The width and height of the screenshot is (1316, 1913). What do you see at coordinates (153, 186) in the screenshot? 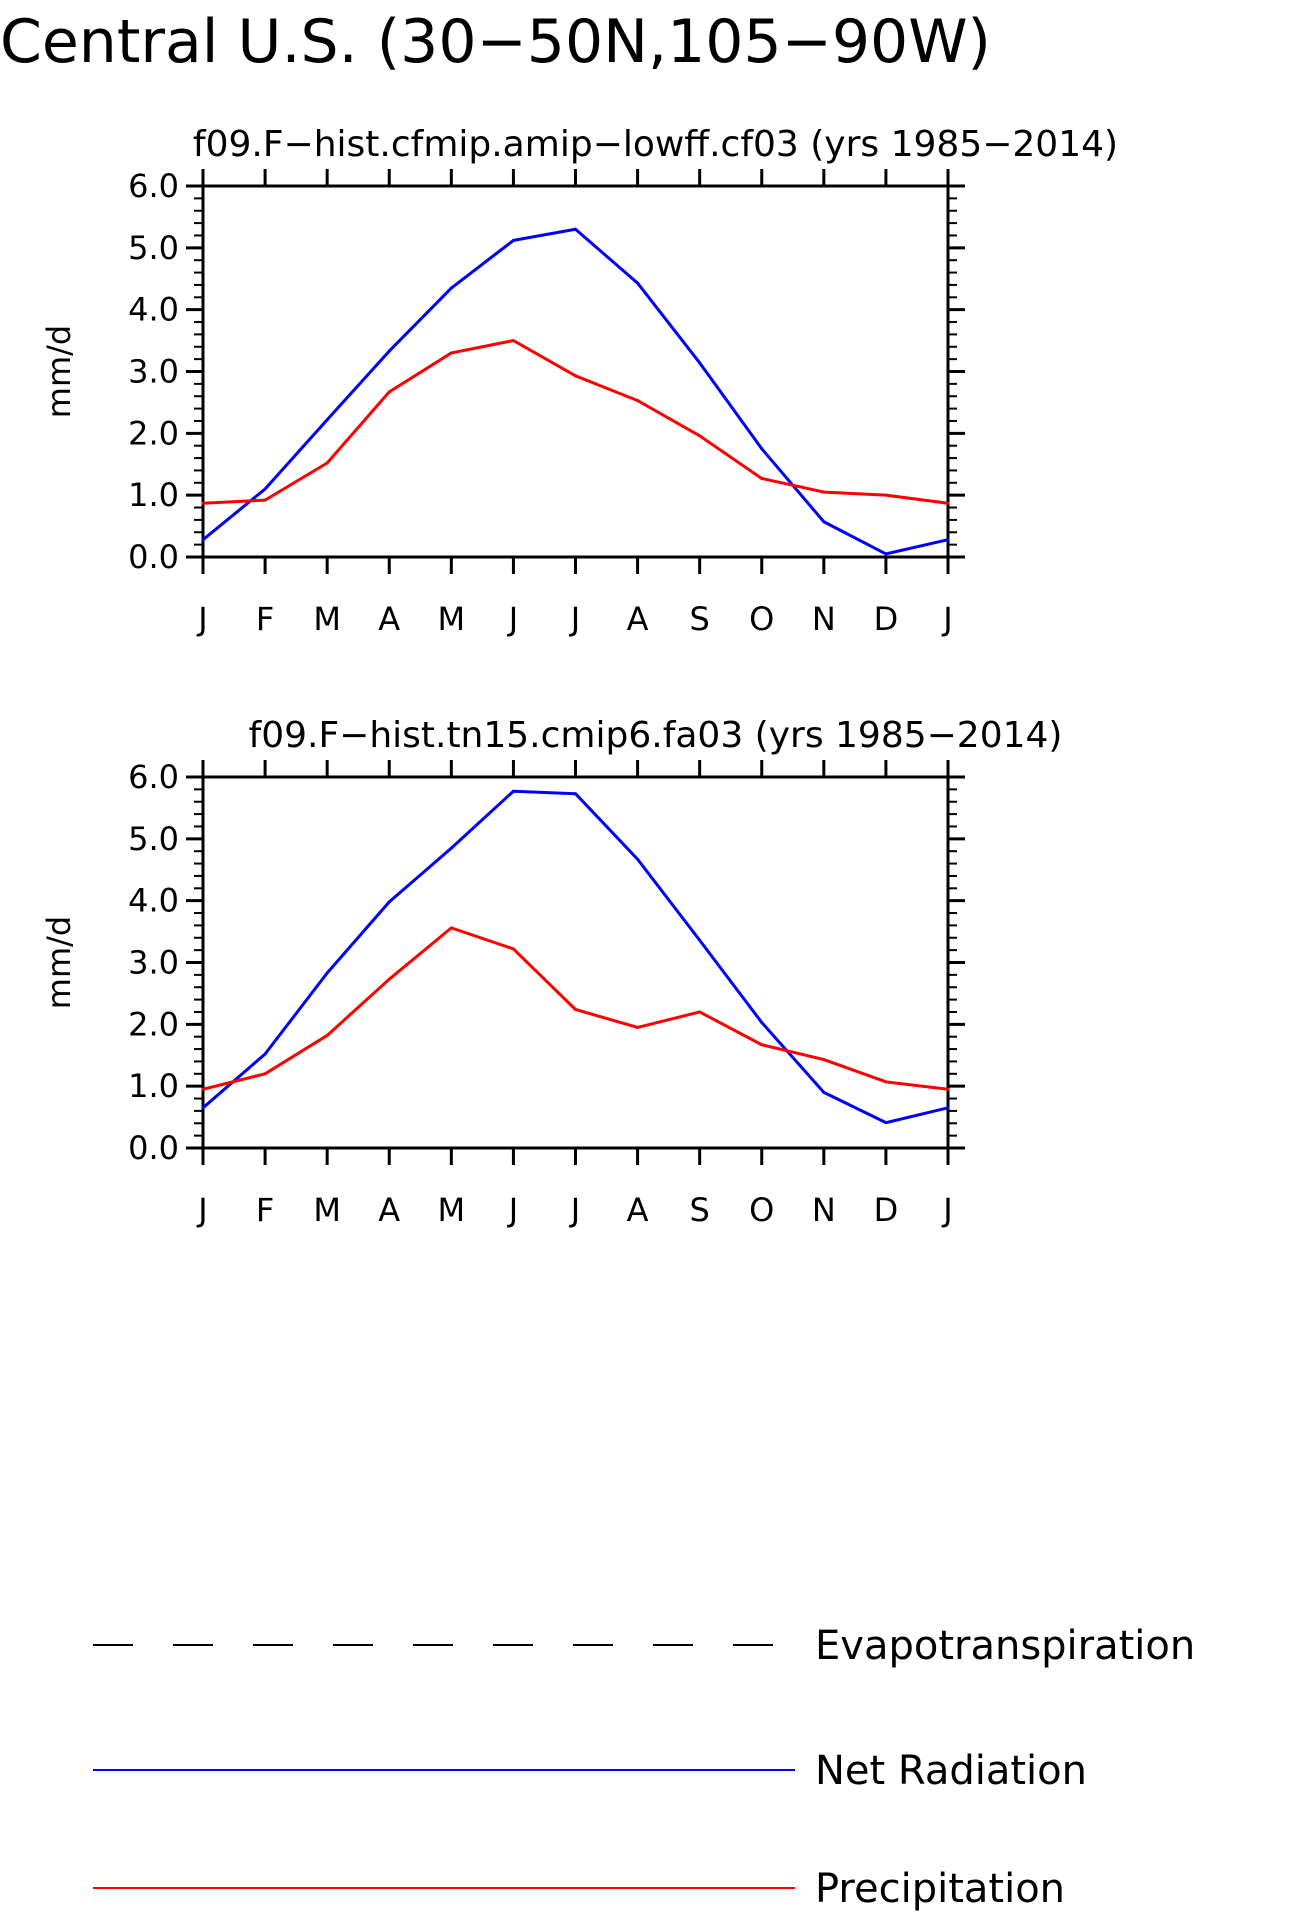
I see `y-tick-label: 6.0` at bounding box center [153, 186].